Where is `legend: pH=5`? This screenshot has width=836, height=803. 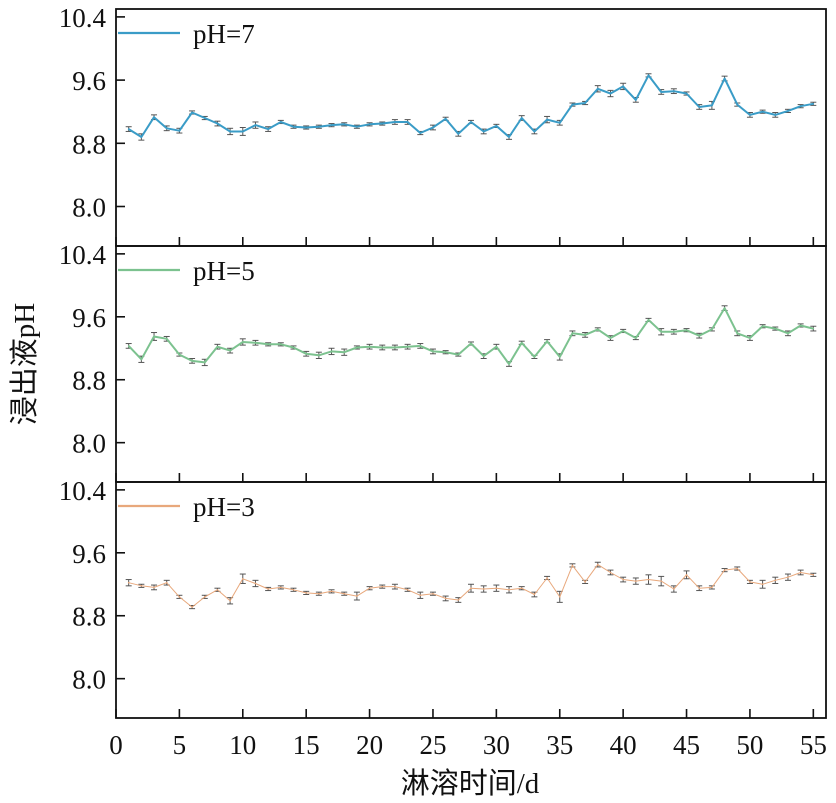 legend: pH=5 is located at coordinates (186, 271).